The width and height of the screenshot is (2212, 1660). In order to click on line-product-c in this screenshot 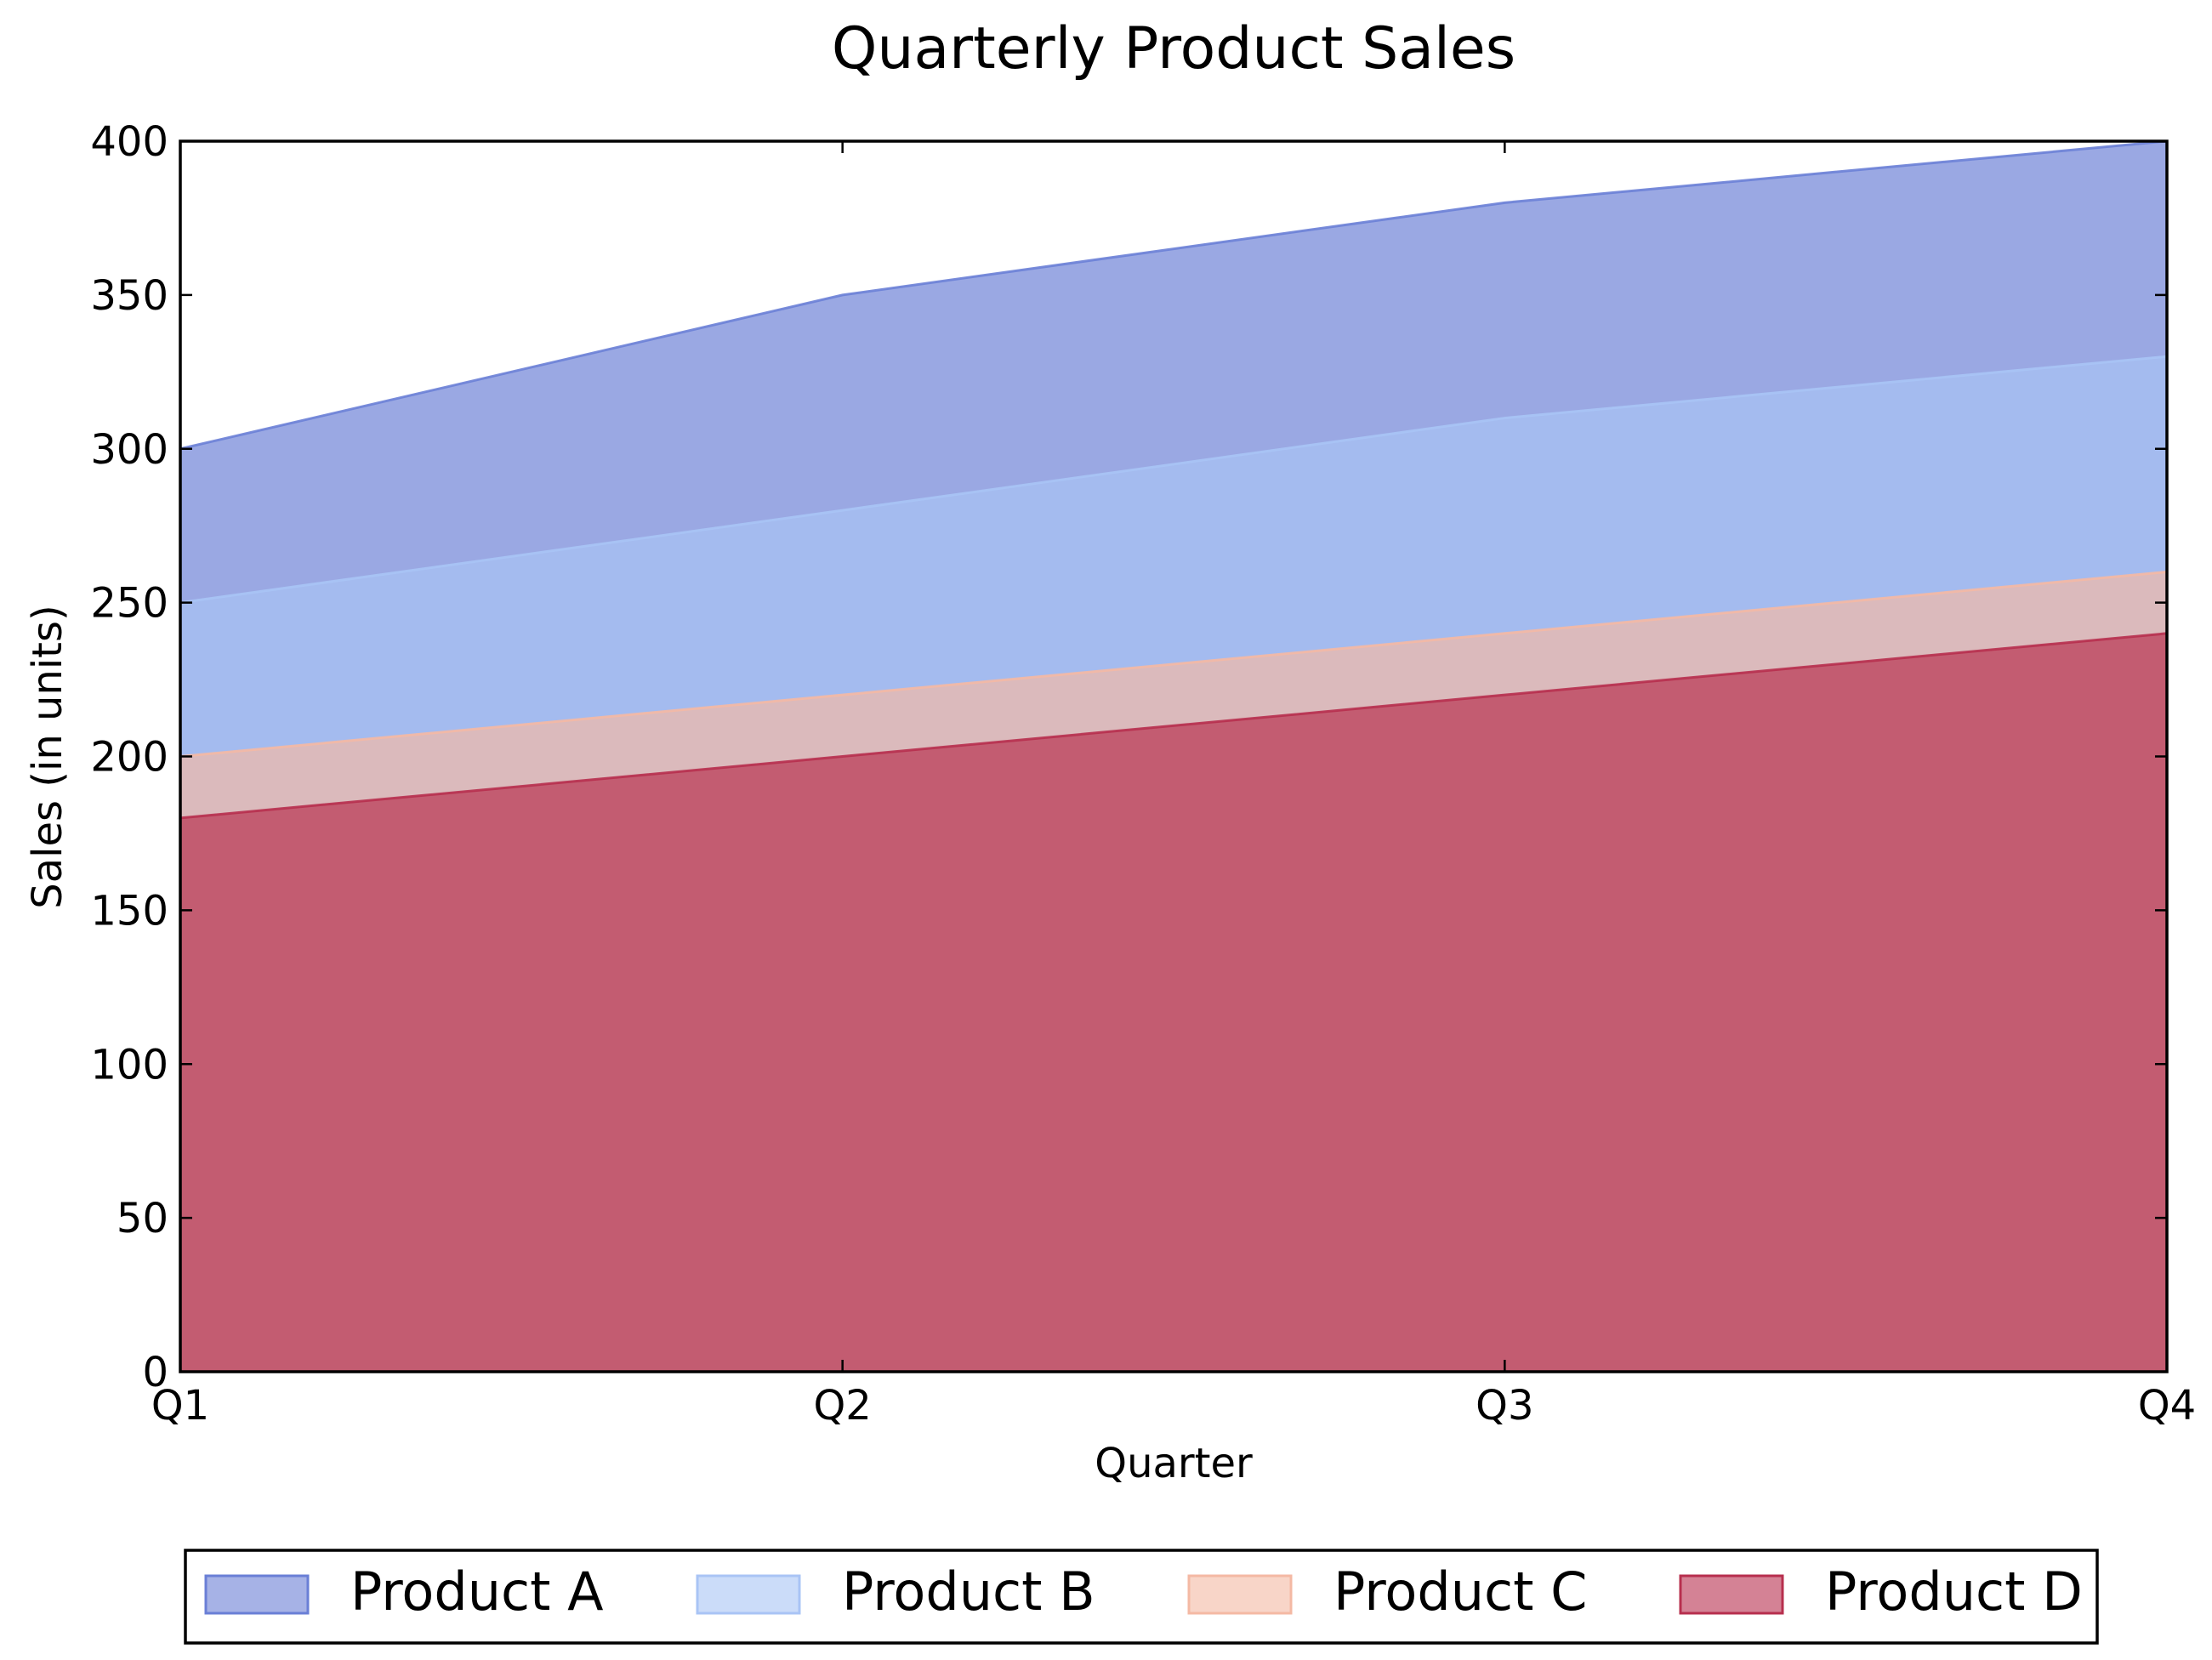, I will do `click(1173, 664)`.